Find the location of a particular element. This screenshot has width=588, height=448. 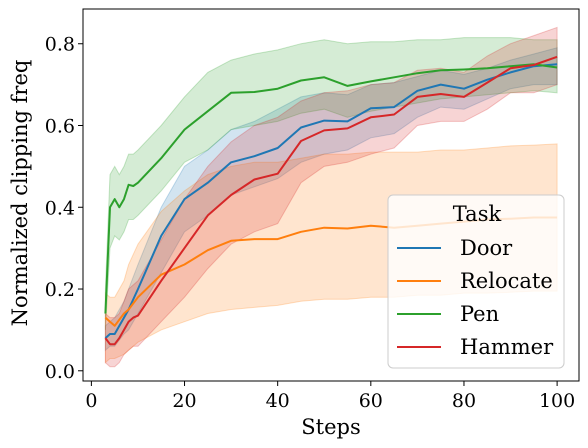

y-tick-label: 0.8 is located at coordinates (60, 45).